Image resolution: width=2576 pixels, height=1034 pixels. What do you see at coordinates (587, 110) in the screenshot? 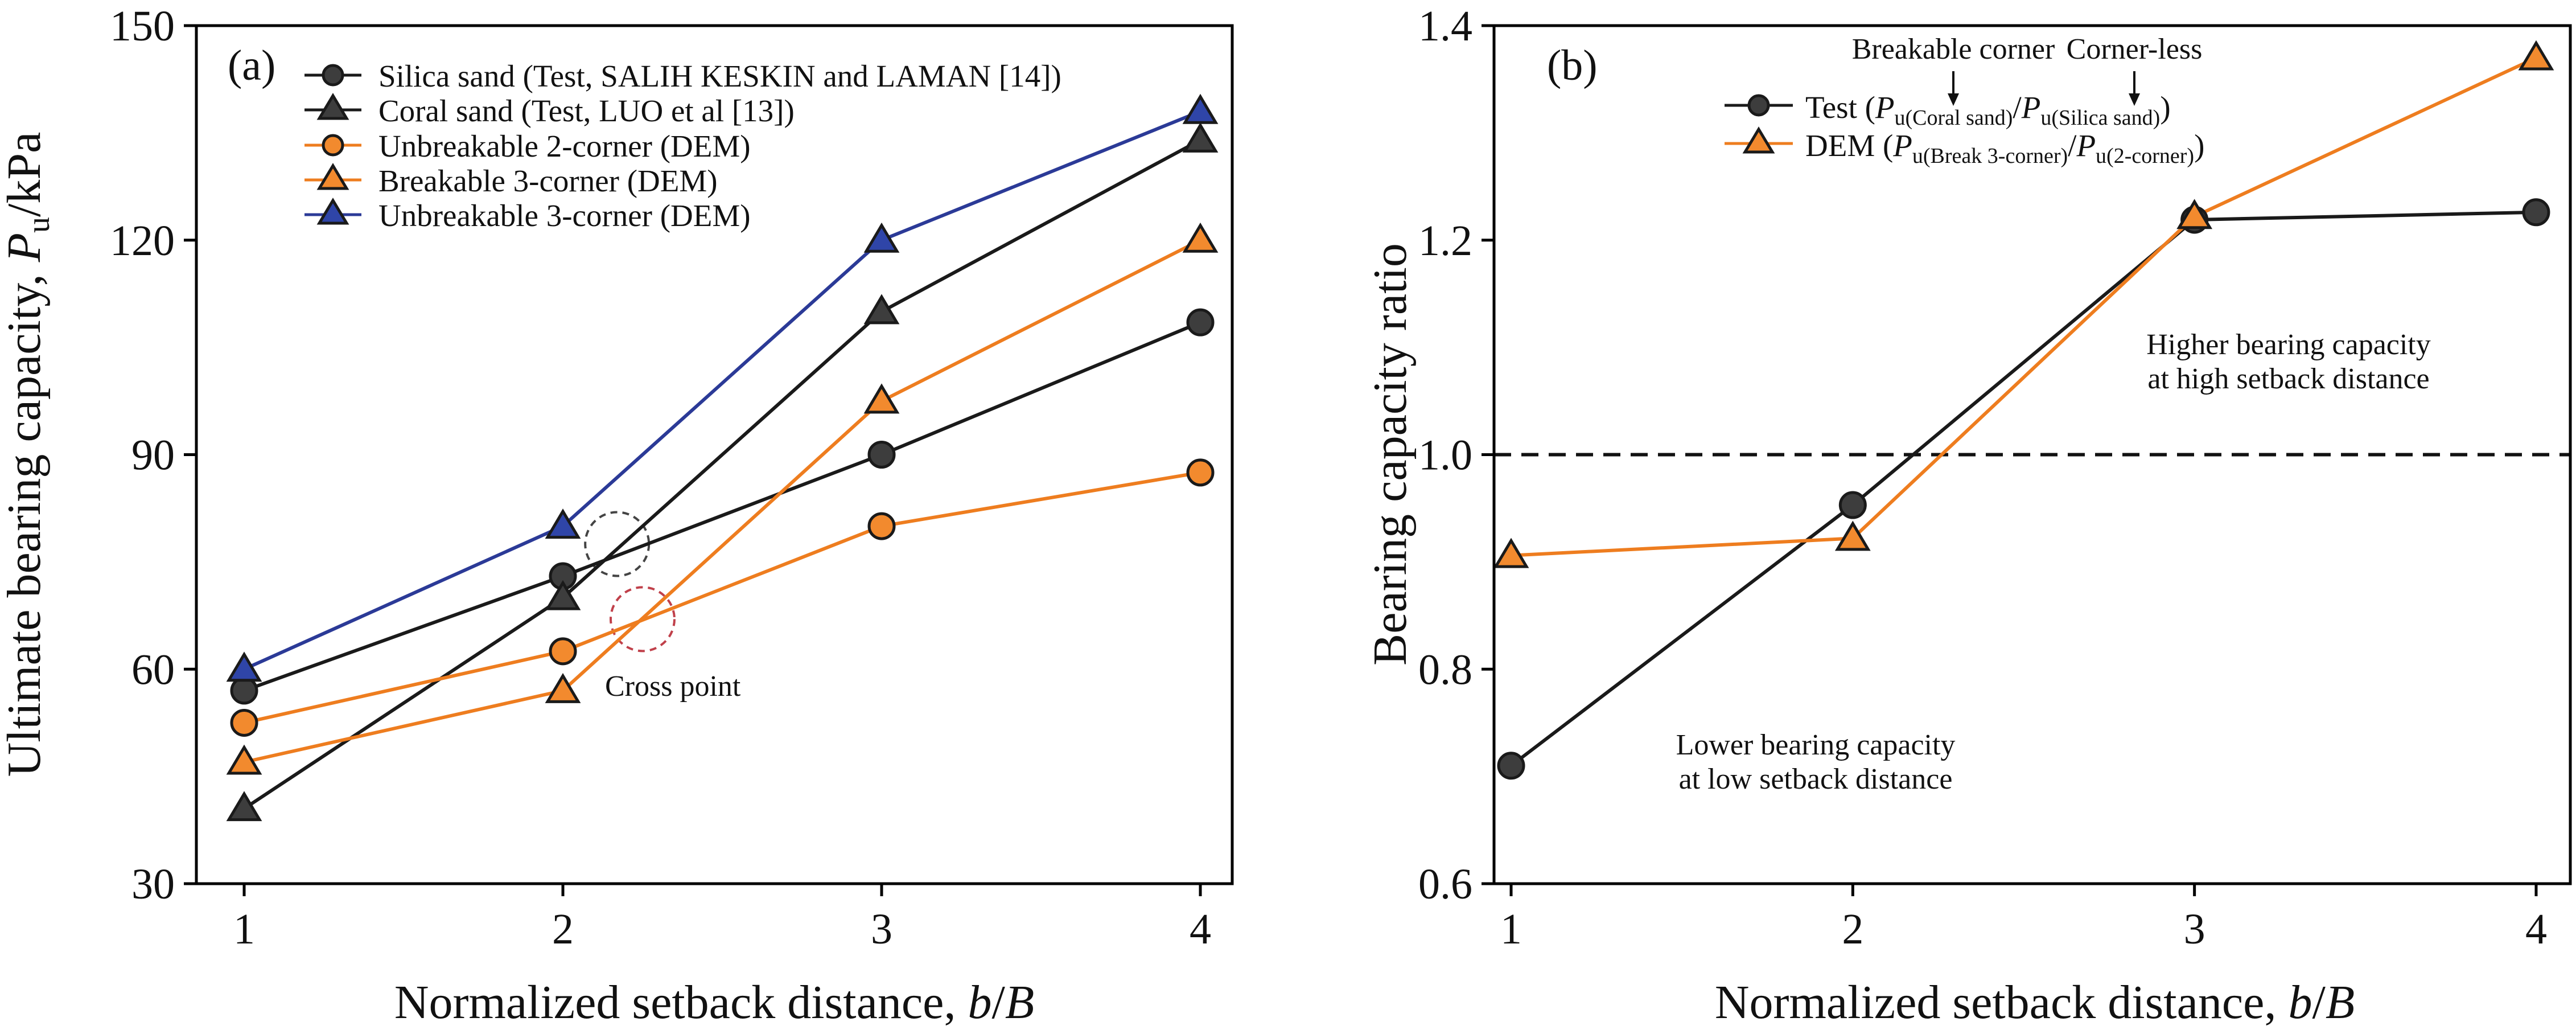
I see `legend-a-coral-label: Coral sand (Test, LUO et al [13])` at bounding box center [587, 110].